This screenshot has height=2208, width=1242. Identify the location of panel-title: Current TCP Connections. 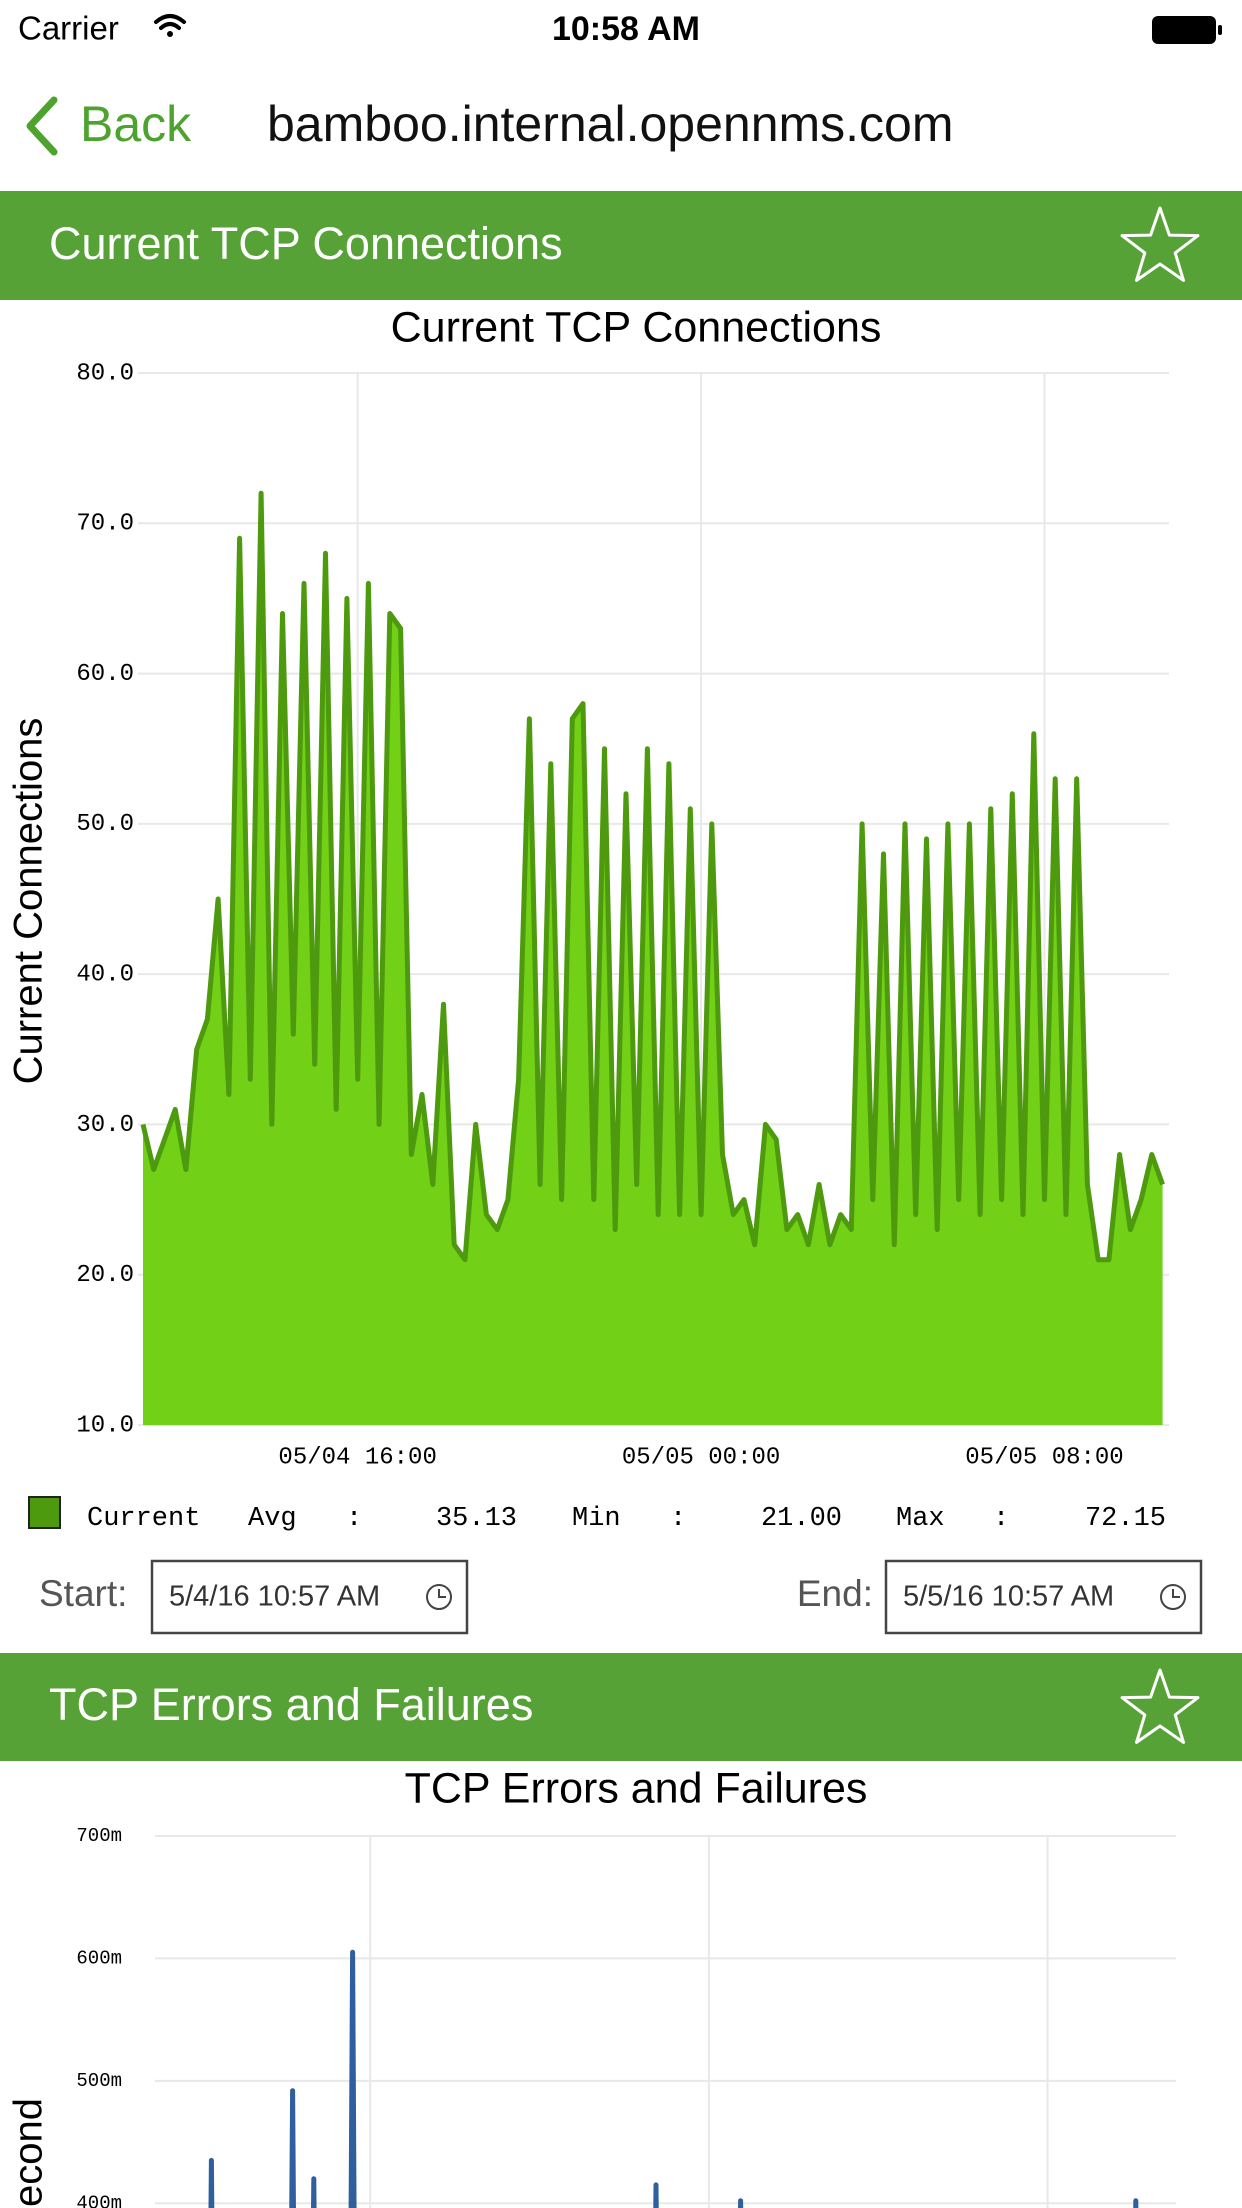
(306, 243).